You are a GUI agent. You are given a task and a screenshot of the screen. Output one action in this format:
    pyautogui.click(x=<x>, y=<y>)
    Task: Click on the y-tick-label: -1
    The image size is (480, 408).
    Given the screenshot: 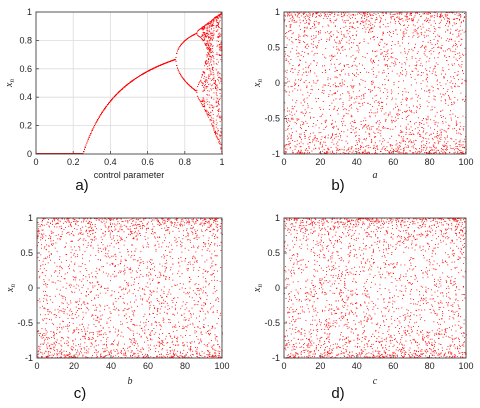 What is the action you would take?
    pyautogui.click(x=276, y=154)
    